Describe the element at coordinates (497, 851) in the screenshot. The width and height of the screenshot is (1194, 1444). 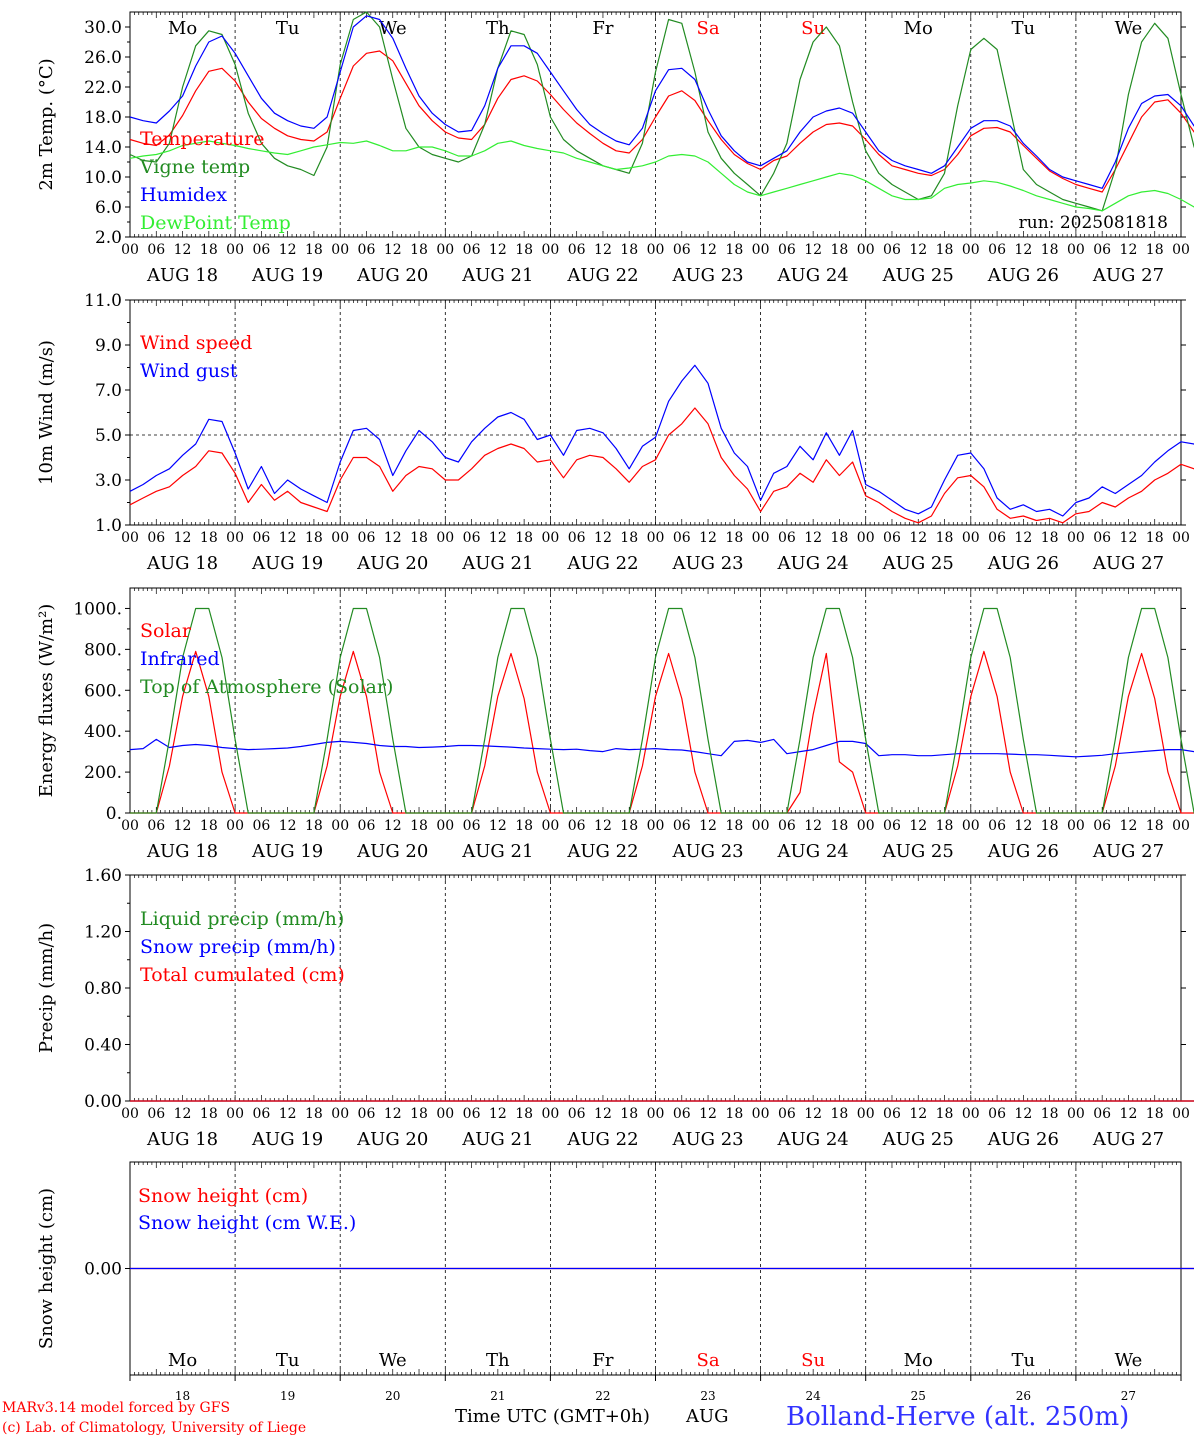
I see `x-date-label: AUG 21` at that location.